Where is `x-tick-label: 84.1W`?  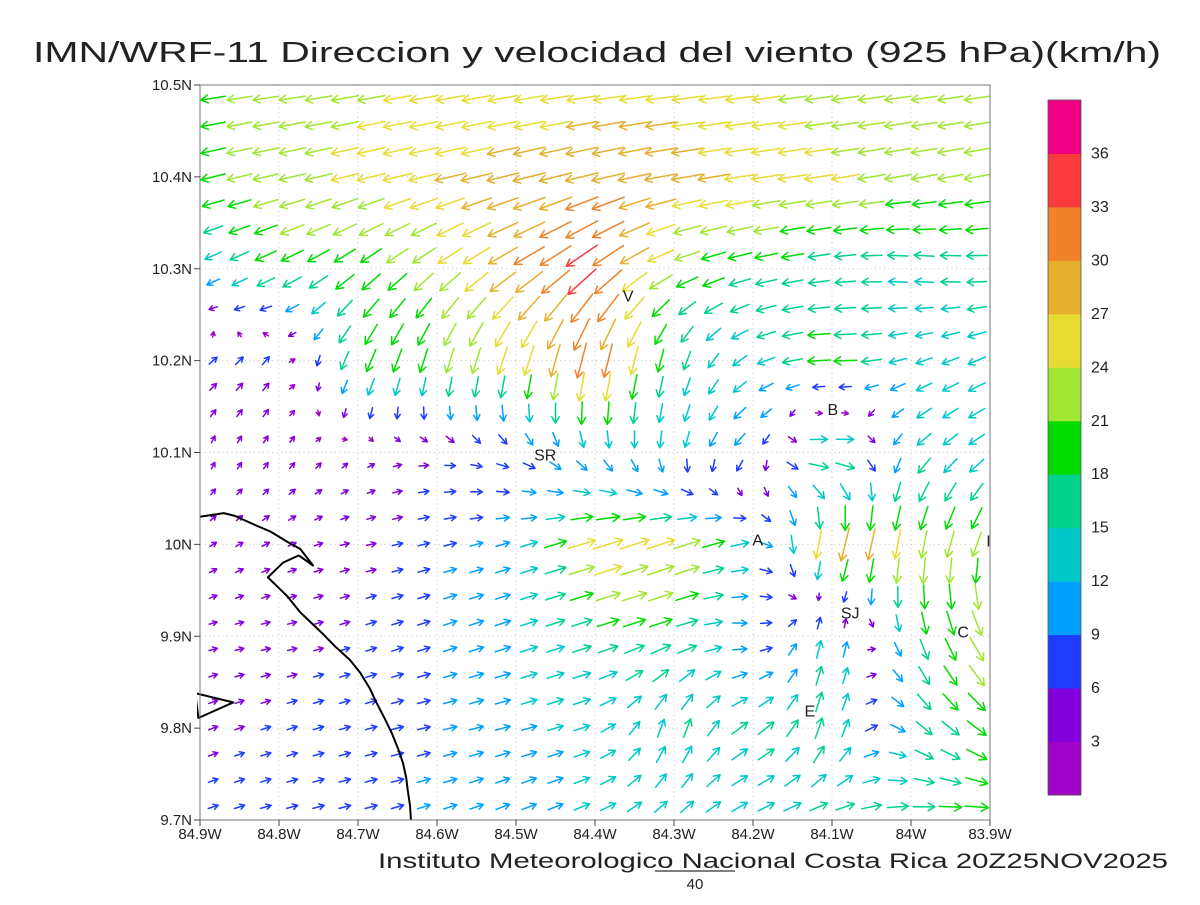
x-tick-label: 84.1W is located at coordinates (832, 834).